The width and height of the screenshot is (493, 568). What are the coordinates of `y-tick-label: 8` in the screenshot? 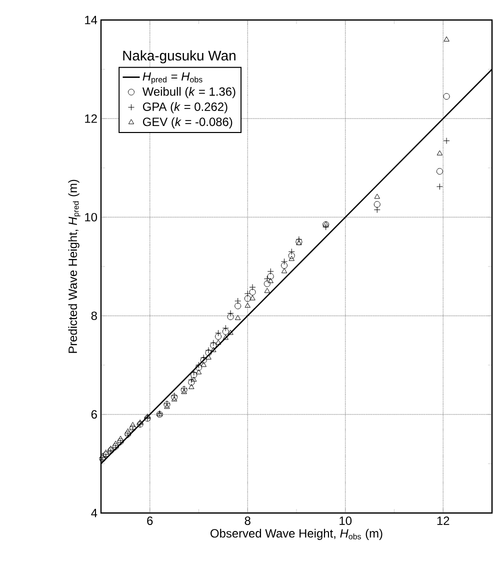 It's located at (94, 316).